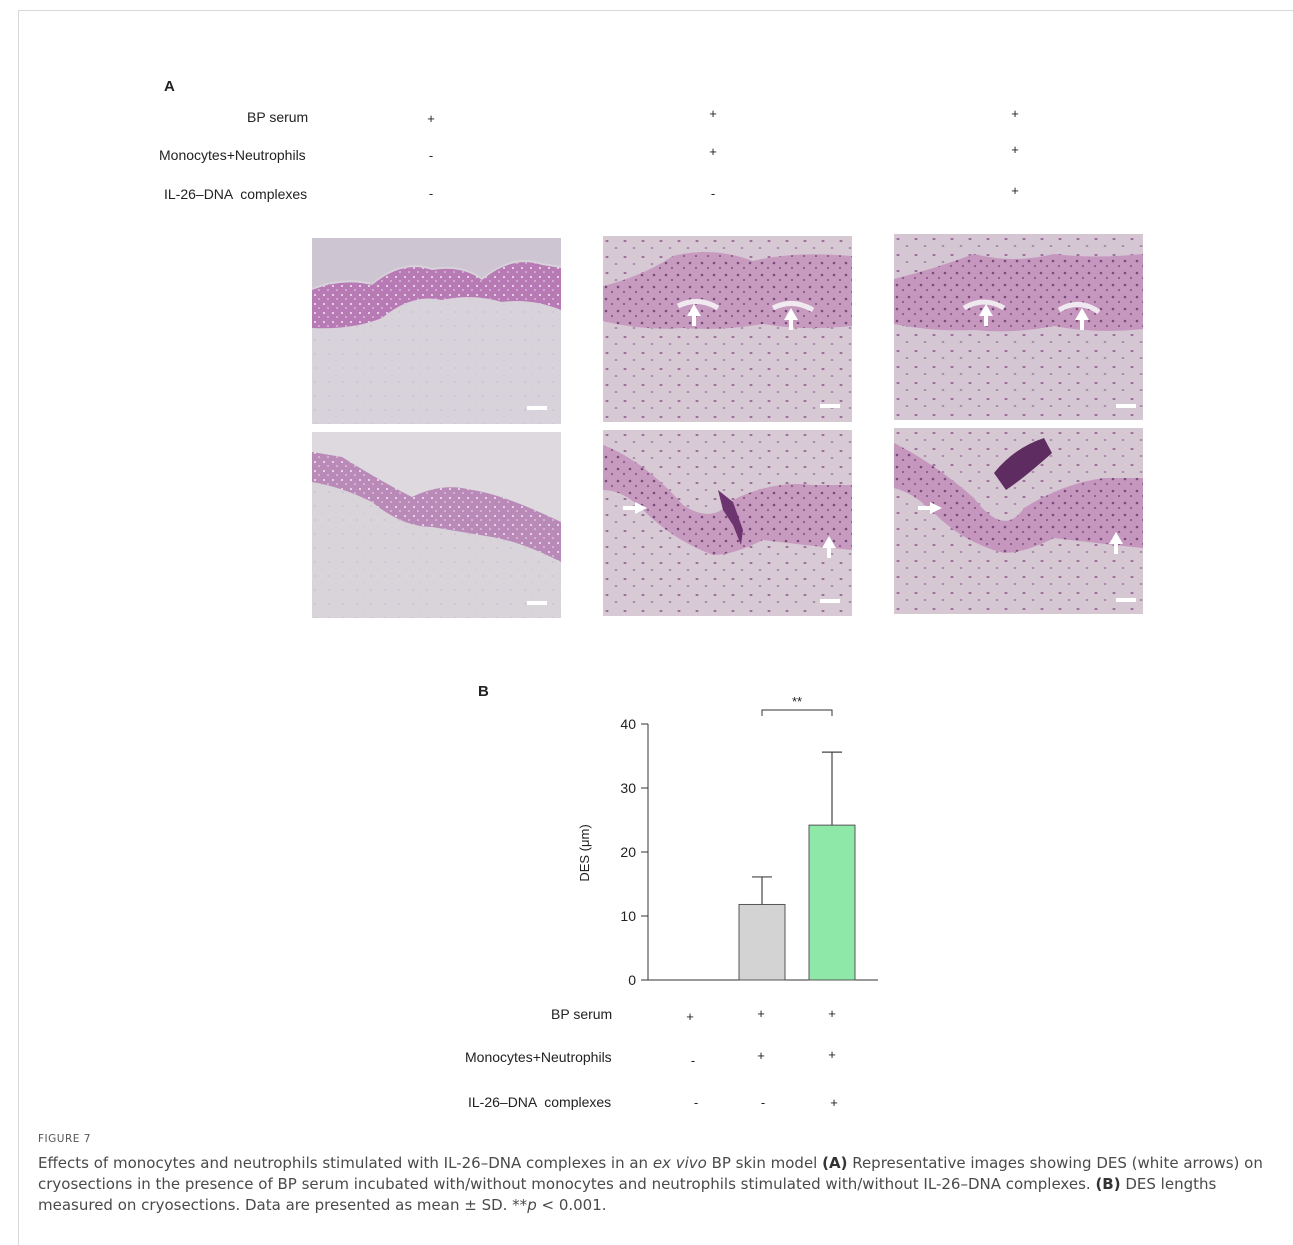  Describe the element at coordinates (436, 331) in the screenshot. I see `micrograph-control-top` at that location.